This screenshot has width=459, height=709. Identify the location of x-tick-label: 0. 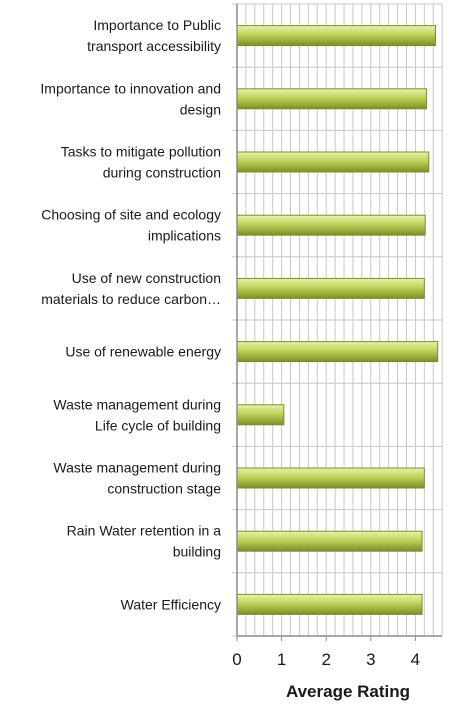
(236, 659).